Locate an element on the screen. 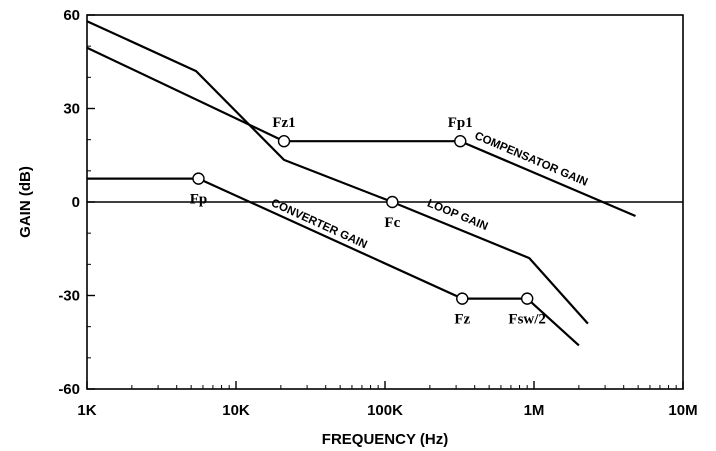 Image resolution: width=716 pixels, height=451 pixels. marker-fp is located at coordinates (198, 178).